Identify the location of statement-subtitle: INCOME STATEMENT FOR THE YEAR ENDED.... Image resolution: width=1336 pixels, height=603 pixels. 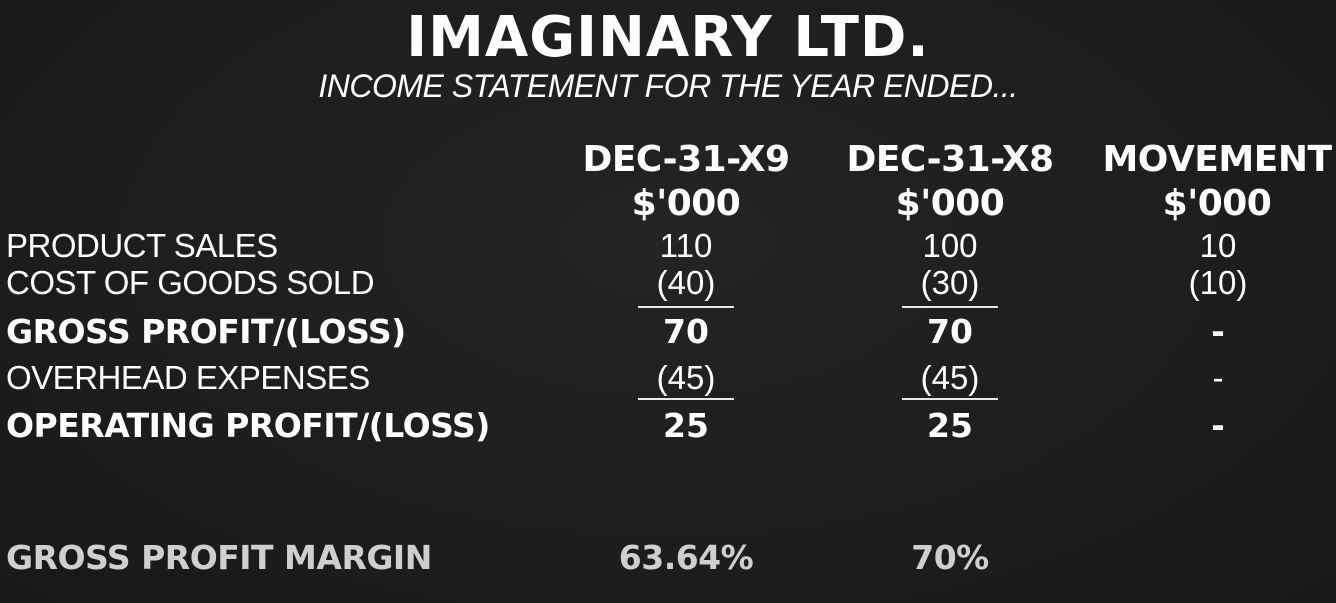
(668, 86).